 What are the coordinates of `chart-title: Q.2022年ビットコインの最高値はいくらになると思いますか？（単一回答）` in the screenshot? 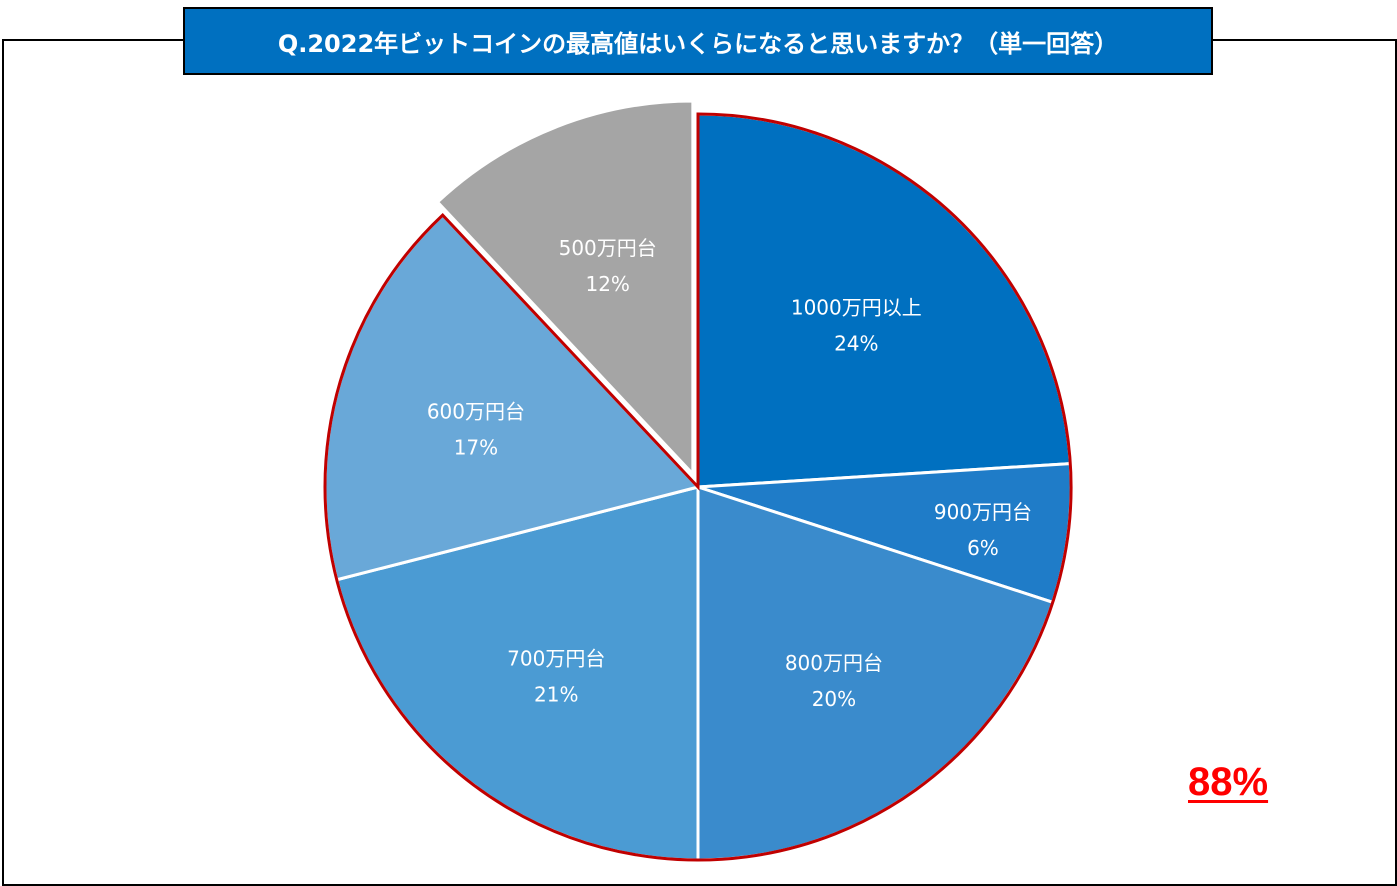 It's located at (698, 41).